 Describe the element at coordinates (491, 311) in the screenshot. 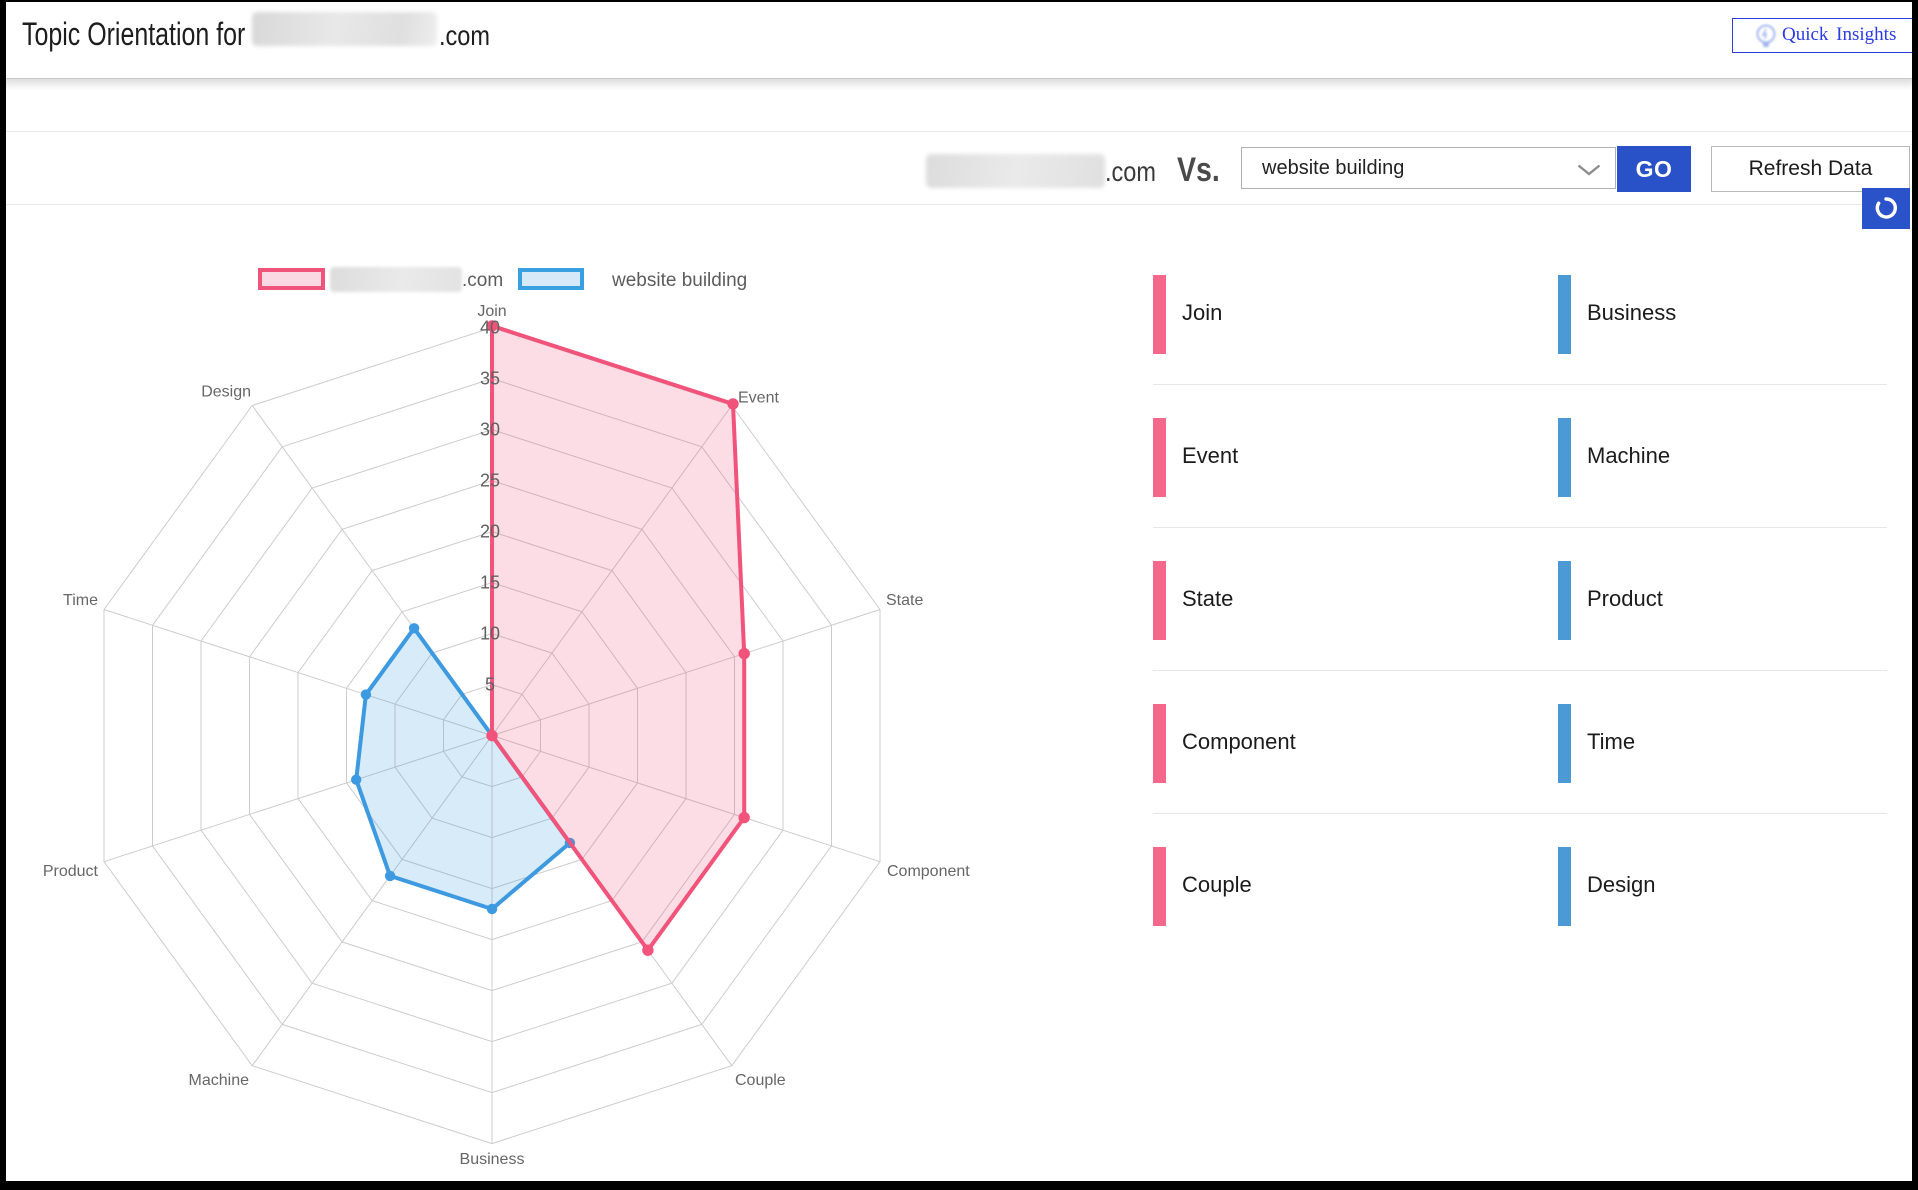

I see `svg-text: Join` at that location.